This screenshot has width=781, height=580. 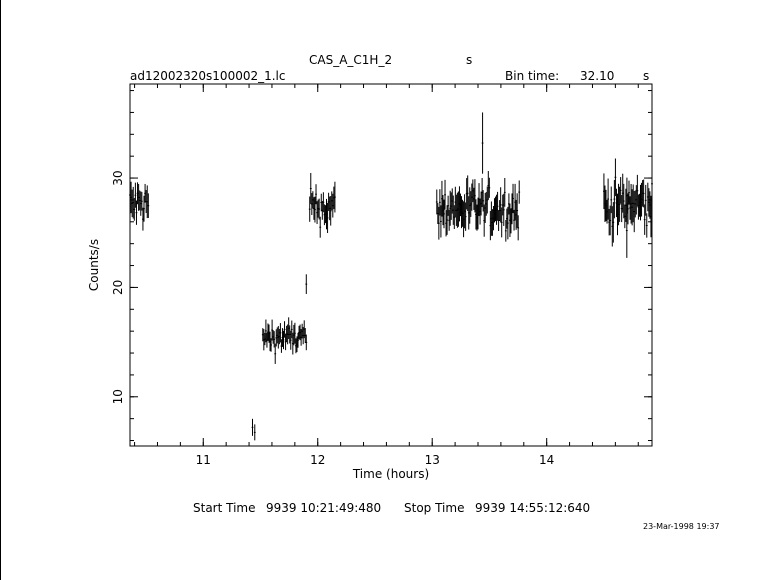 What do you see at coordinates (0, 290) in the screenshot?
I see `window-left-border` at bounding box center [0, 290].